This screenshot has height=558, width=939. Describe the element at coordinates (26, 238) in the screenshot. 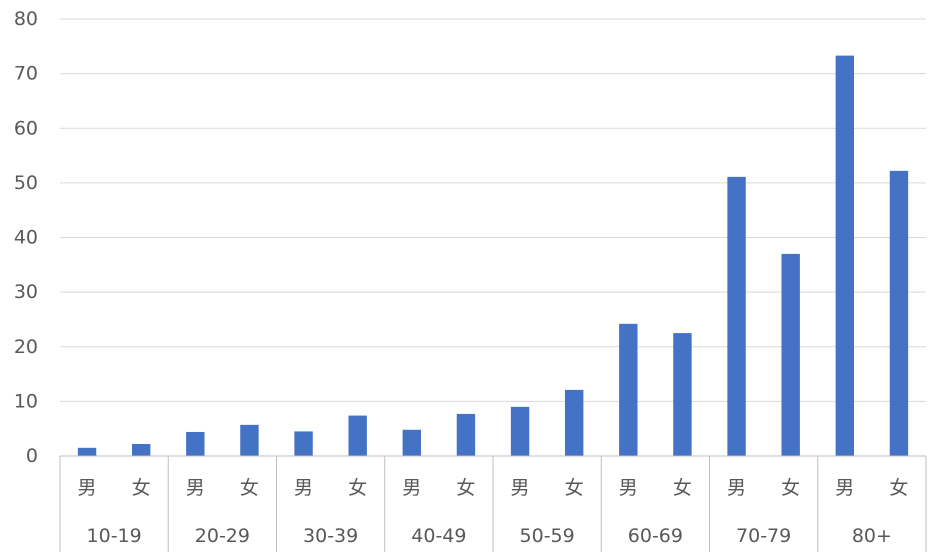

I see `y-tick-label: 40` at that location.